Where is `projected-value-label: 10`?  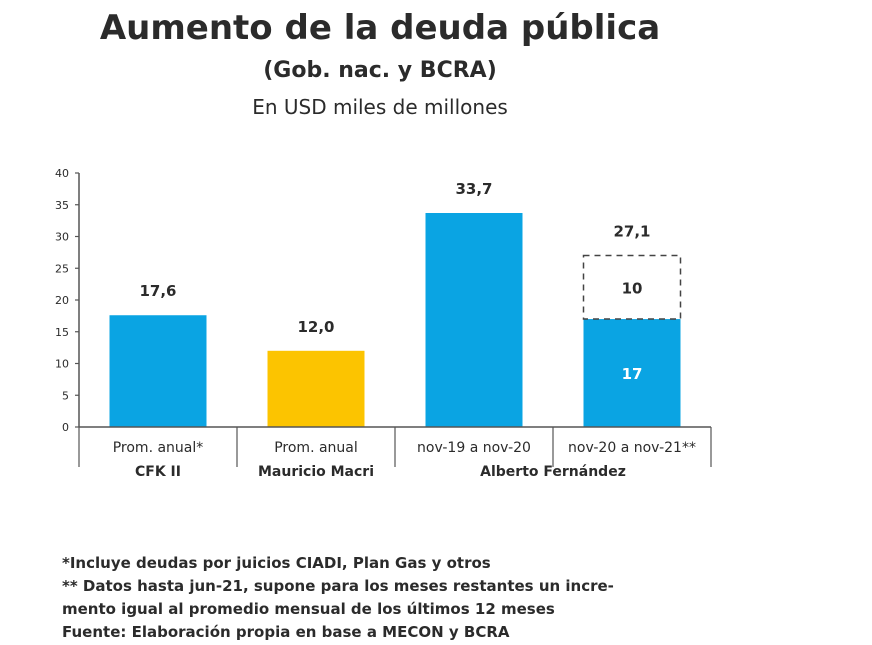 projected-value-label: 10 is located at coordinates (632, 288).